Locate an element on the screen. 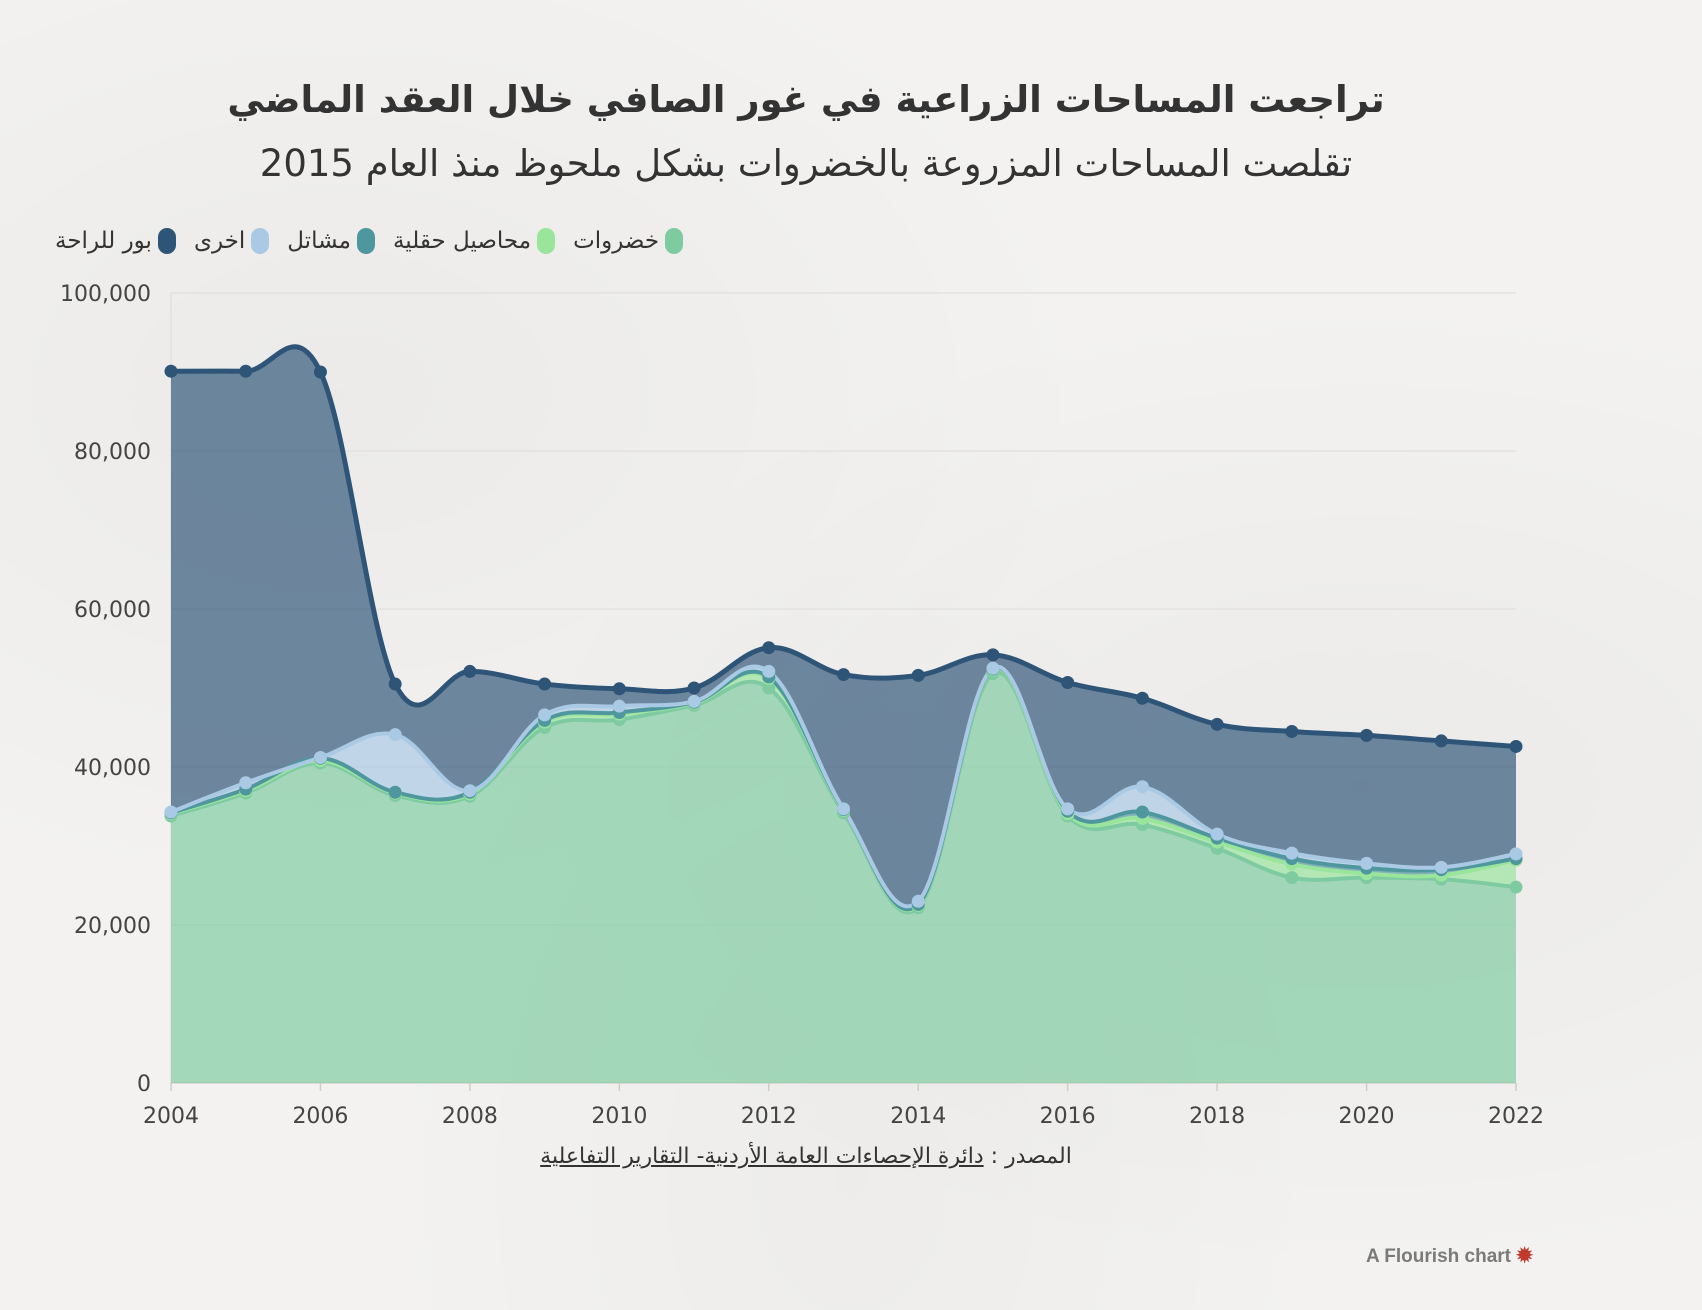 The width and height of the screenshot is (1702, 1310). x-tick-label: 2020 is located at coordinates (1367, 1116).